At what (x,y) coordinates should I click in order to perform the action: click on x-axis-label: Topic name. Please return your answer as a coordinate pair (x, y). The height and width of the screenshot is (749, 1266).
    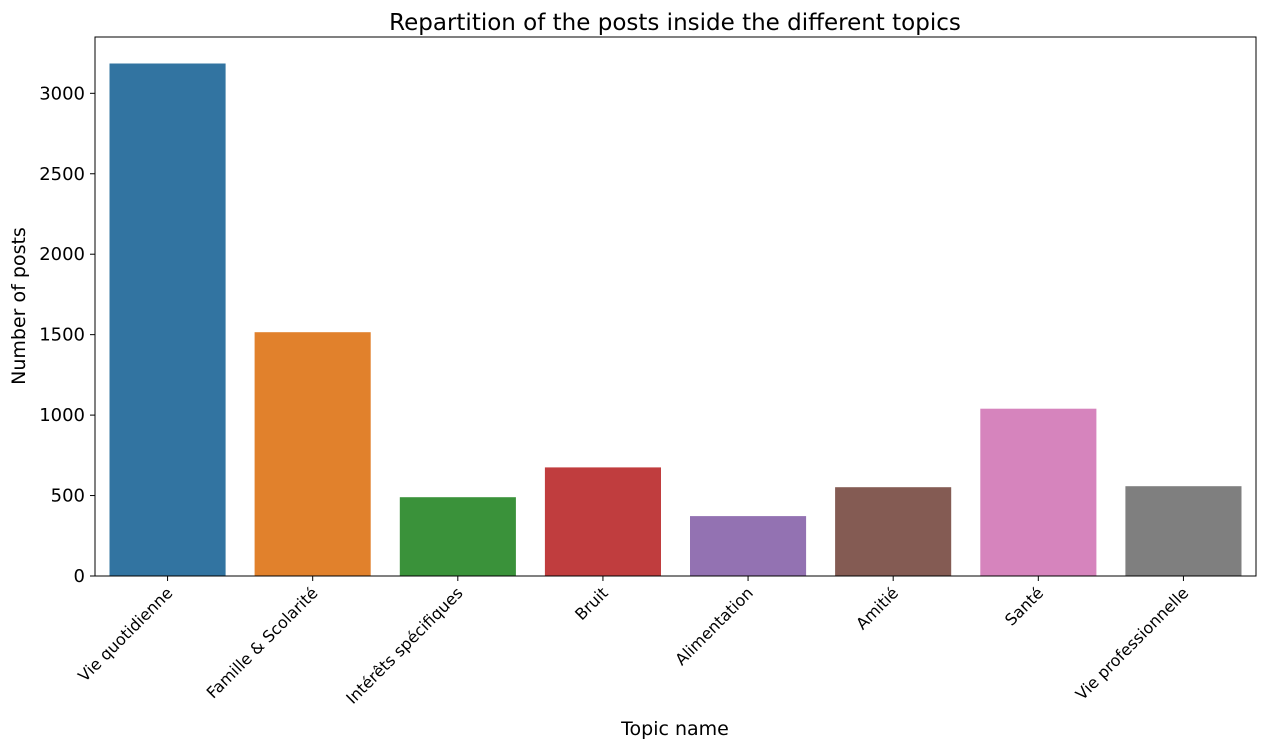
    Looking at the image, I should click on (674, 729).